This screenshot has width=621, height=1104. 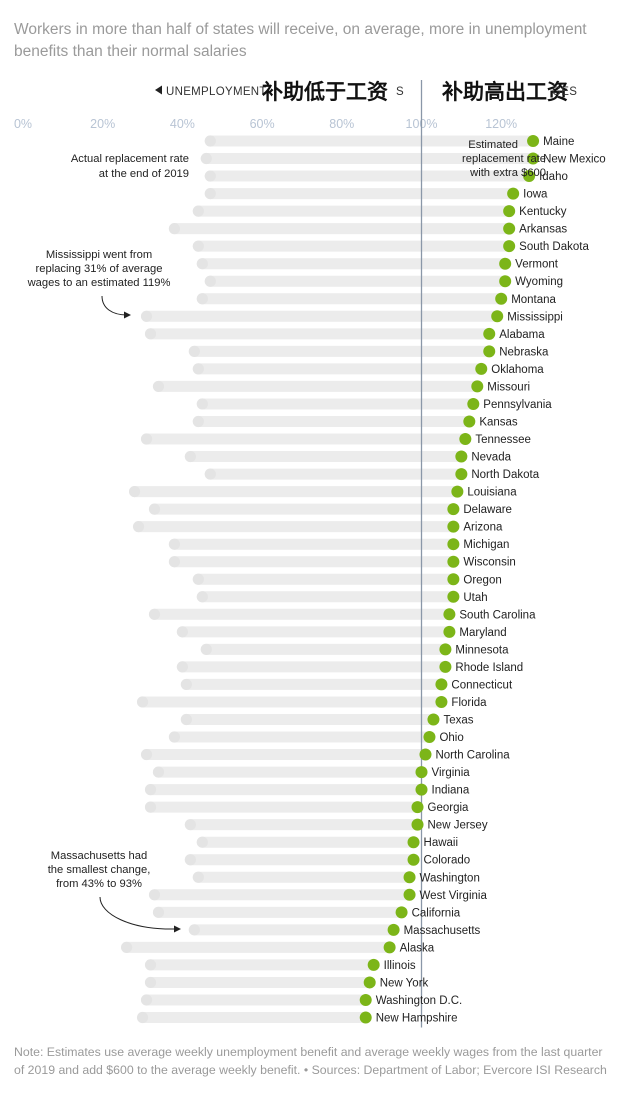 I want to click on estimated-dot-utah, so click(x=453, y=596).